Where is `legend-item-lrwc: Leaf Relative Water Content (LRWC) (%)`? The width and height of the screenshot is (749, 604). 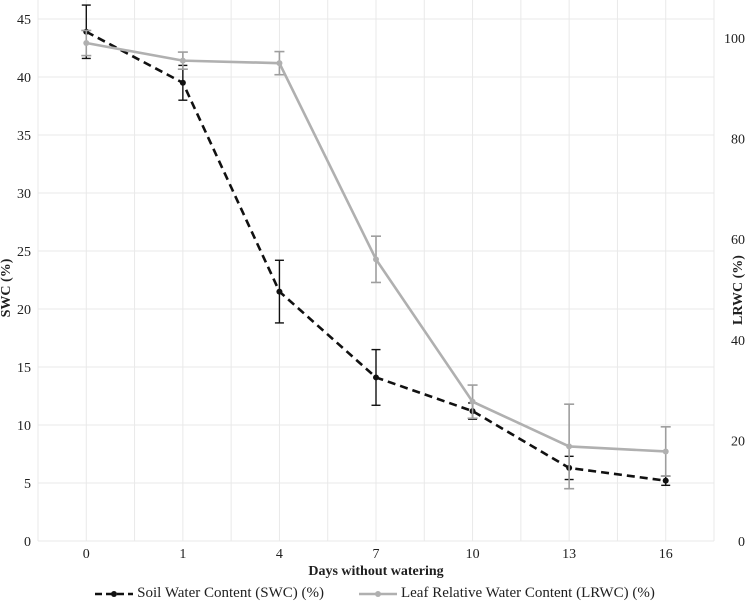 legend-item-lrwc: Leaf Relative Water Content (LRWC) (%) is located at coordinates (506, 593).